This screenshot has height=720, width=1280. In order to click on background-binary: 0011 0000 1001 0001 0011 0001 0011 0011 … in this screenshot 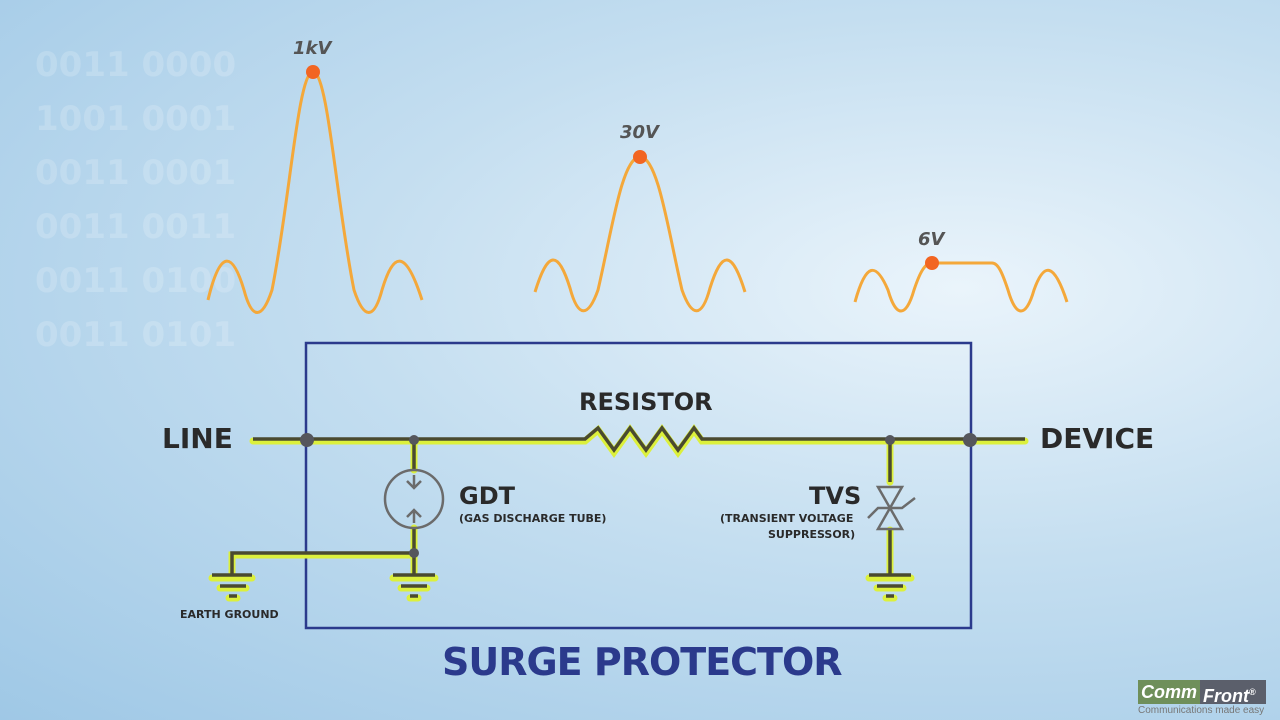, I will do `click(136, 200)`.